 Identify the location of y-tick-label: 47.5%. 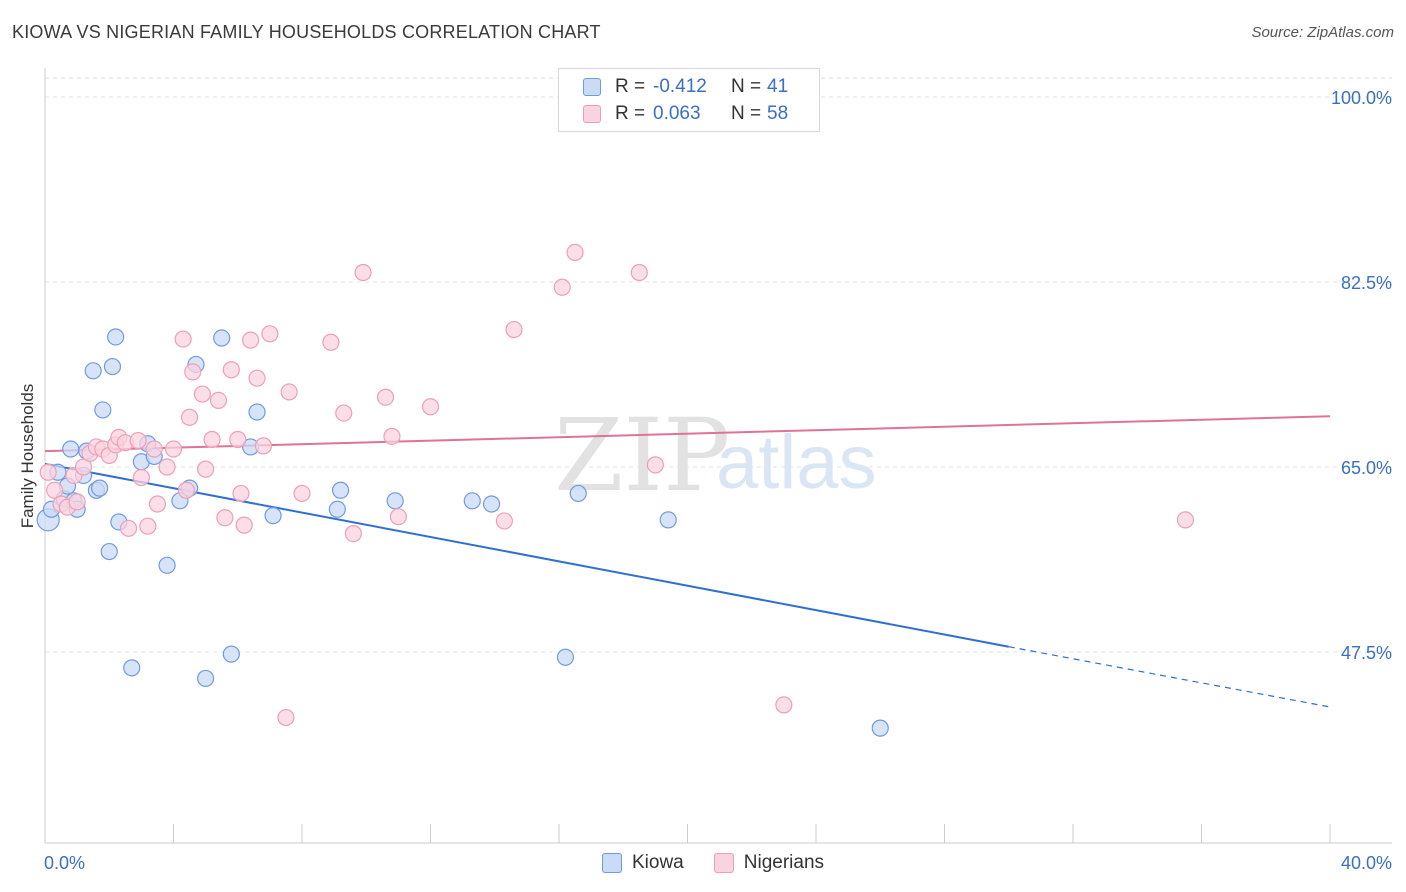
(1366, 653).